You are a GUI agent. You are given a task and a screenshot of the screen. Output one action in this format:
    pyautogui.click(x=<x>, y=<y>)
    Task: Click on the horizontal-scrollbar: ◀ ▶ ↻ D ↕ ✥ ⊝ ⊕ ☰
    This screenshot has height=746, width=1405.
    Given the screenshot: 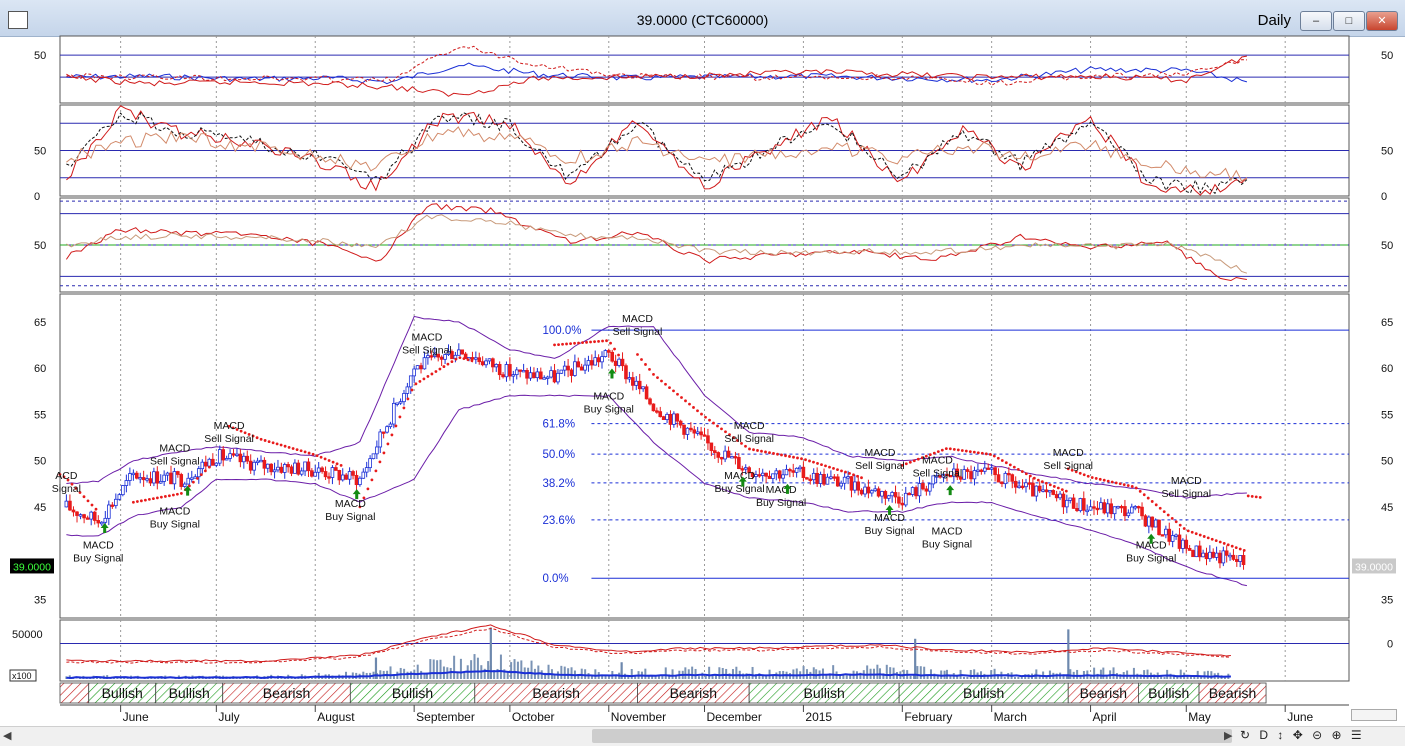 What is the action you would take?
    pyautogui.click(x=702, y=736)
    